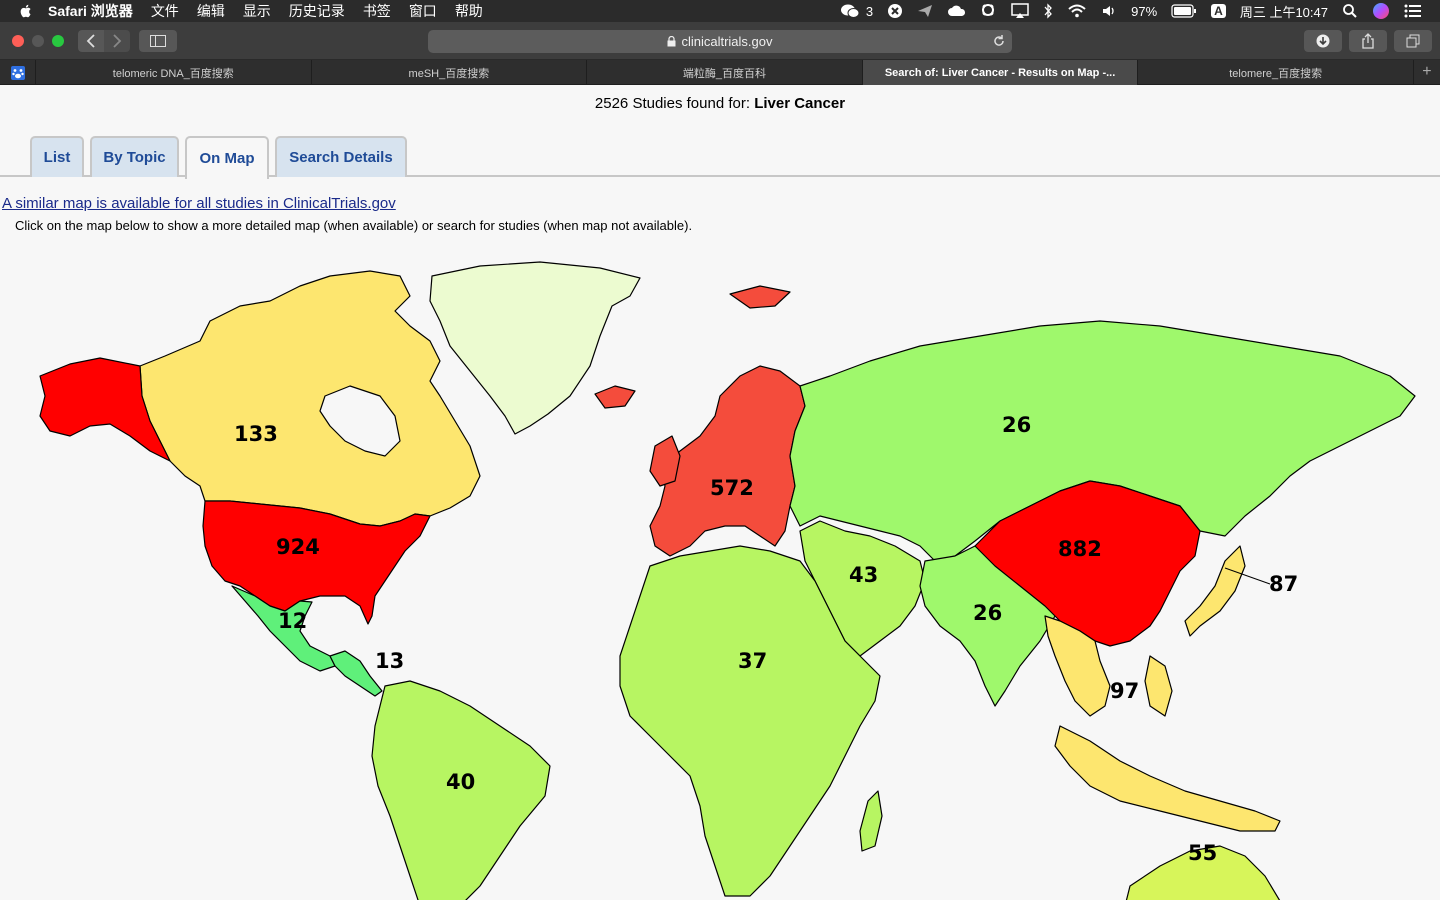  Describe the element at coordinates (671, 41) in the screenshot. I see `lock-icon` at that location.